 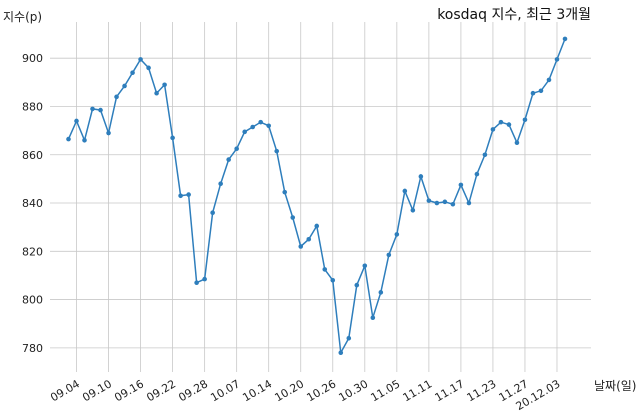 I want to click on chart-title: kosdaq 지수, 최근 3개월, so click(x=514, y=15).